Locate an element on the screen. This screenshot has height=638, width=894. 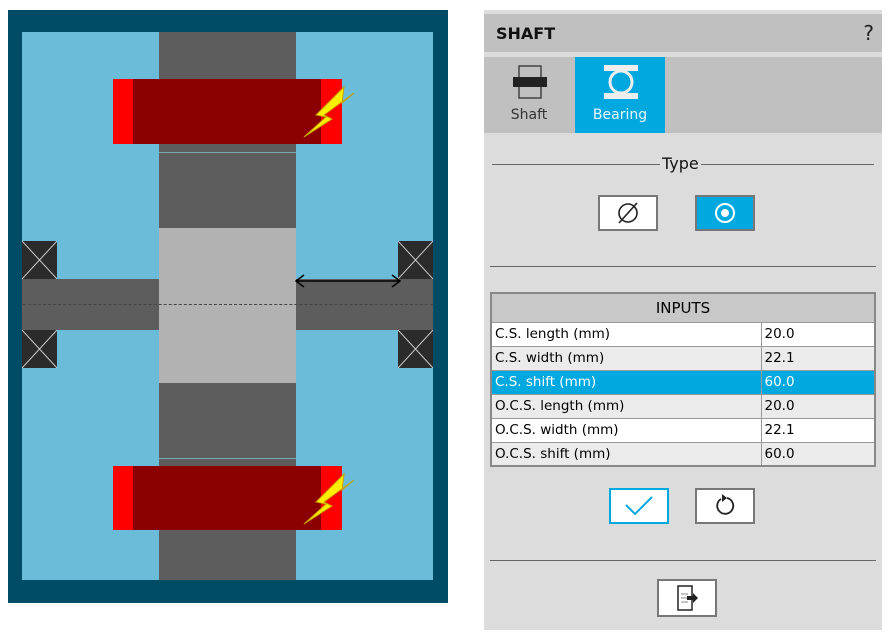
row-label: C.S. width (mm) is located at coordinates (626, 358).